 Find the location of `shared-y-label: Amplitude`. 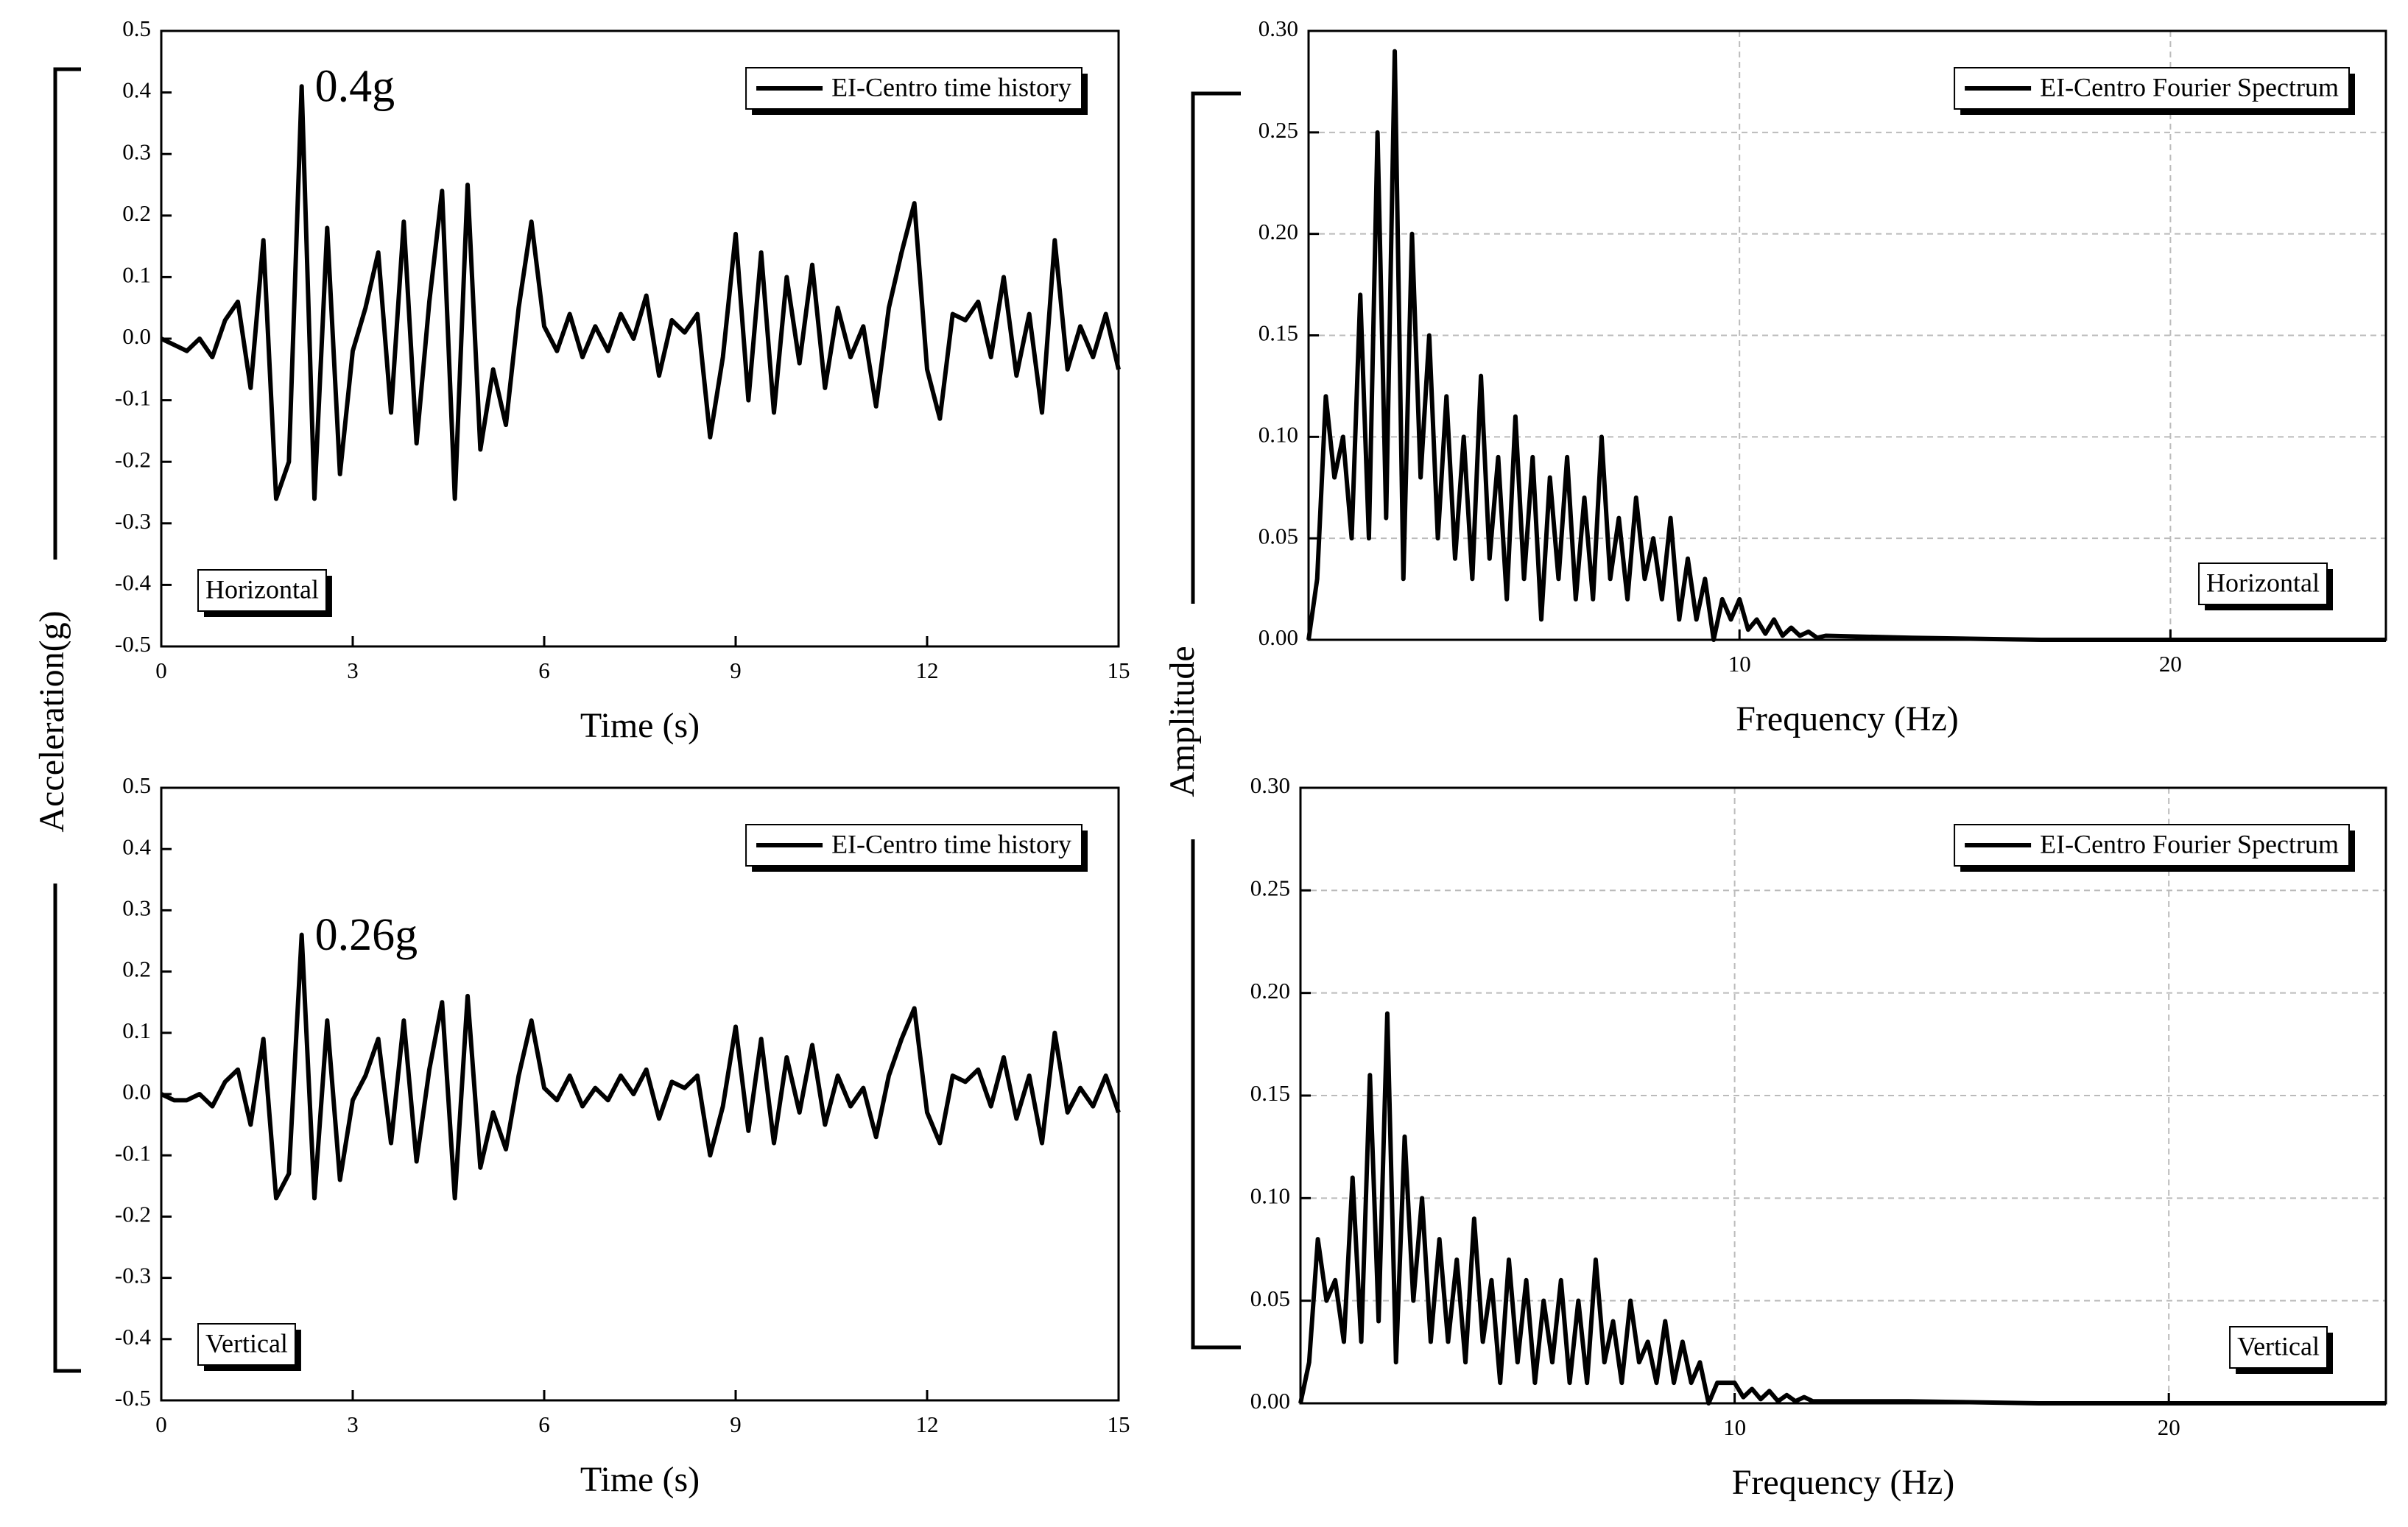

shared-y-label: Amplitude is located at coordinates (1182, 721).